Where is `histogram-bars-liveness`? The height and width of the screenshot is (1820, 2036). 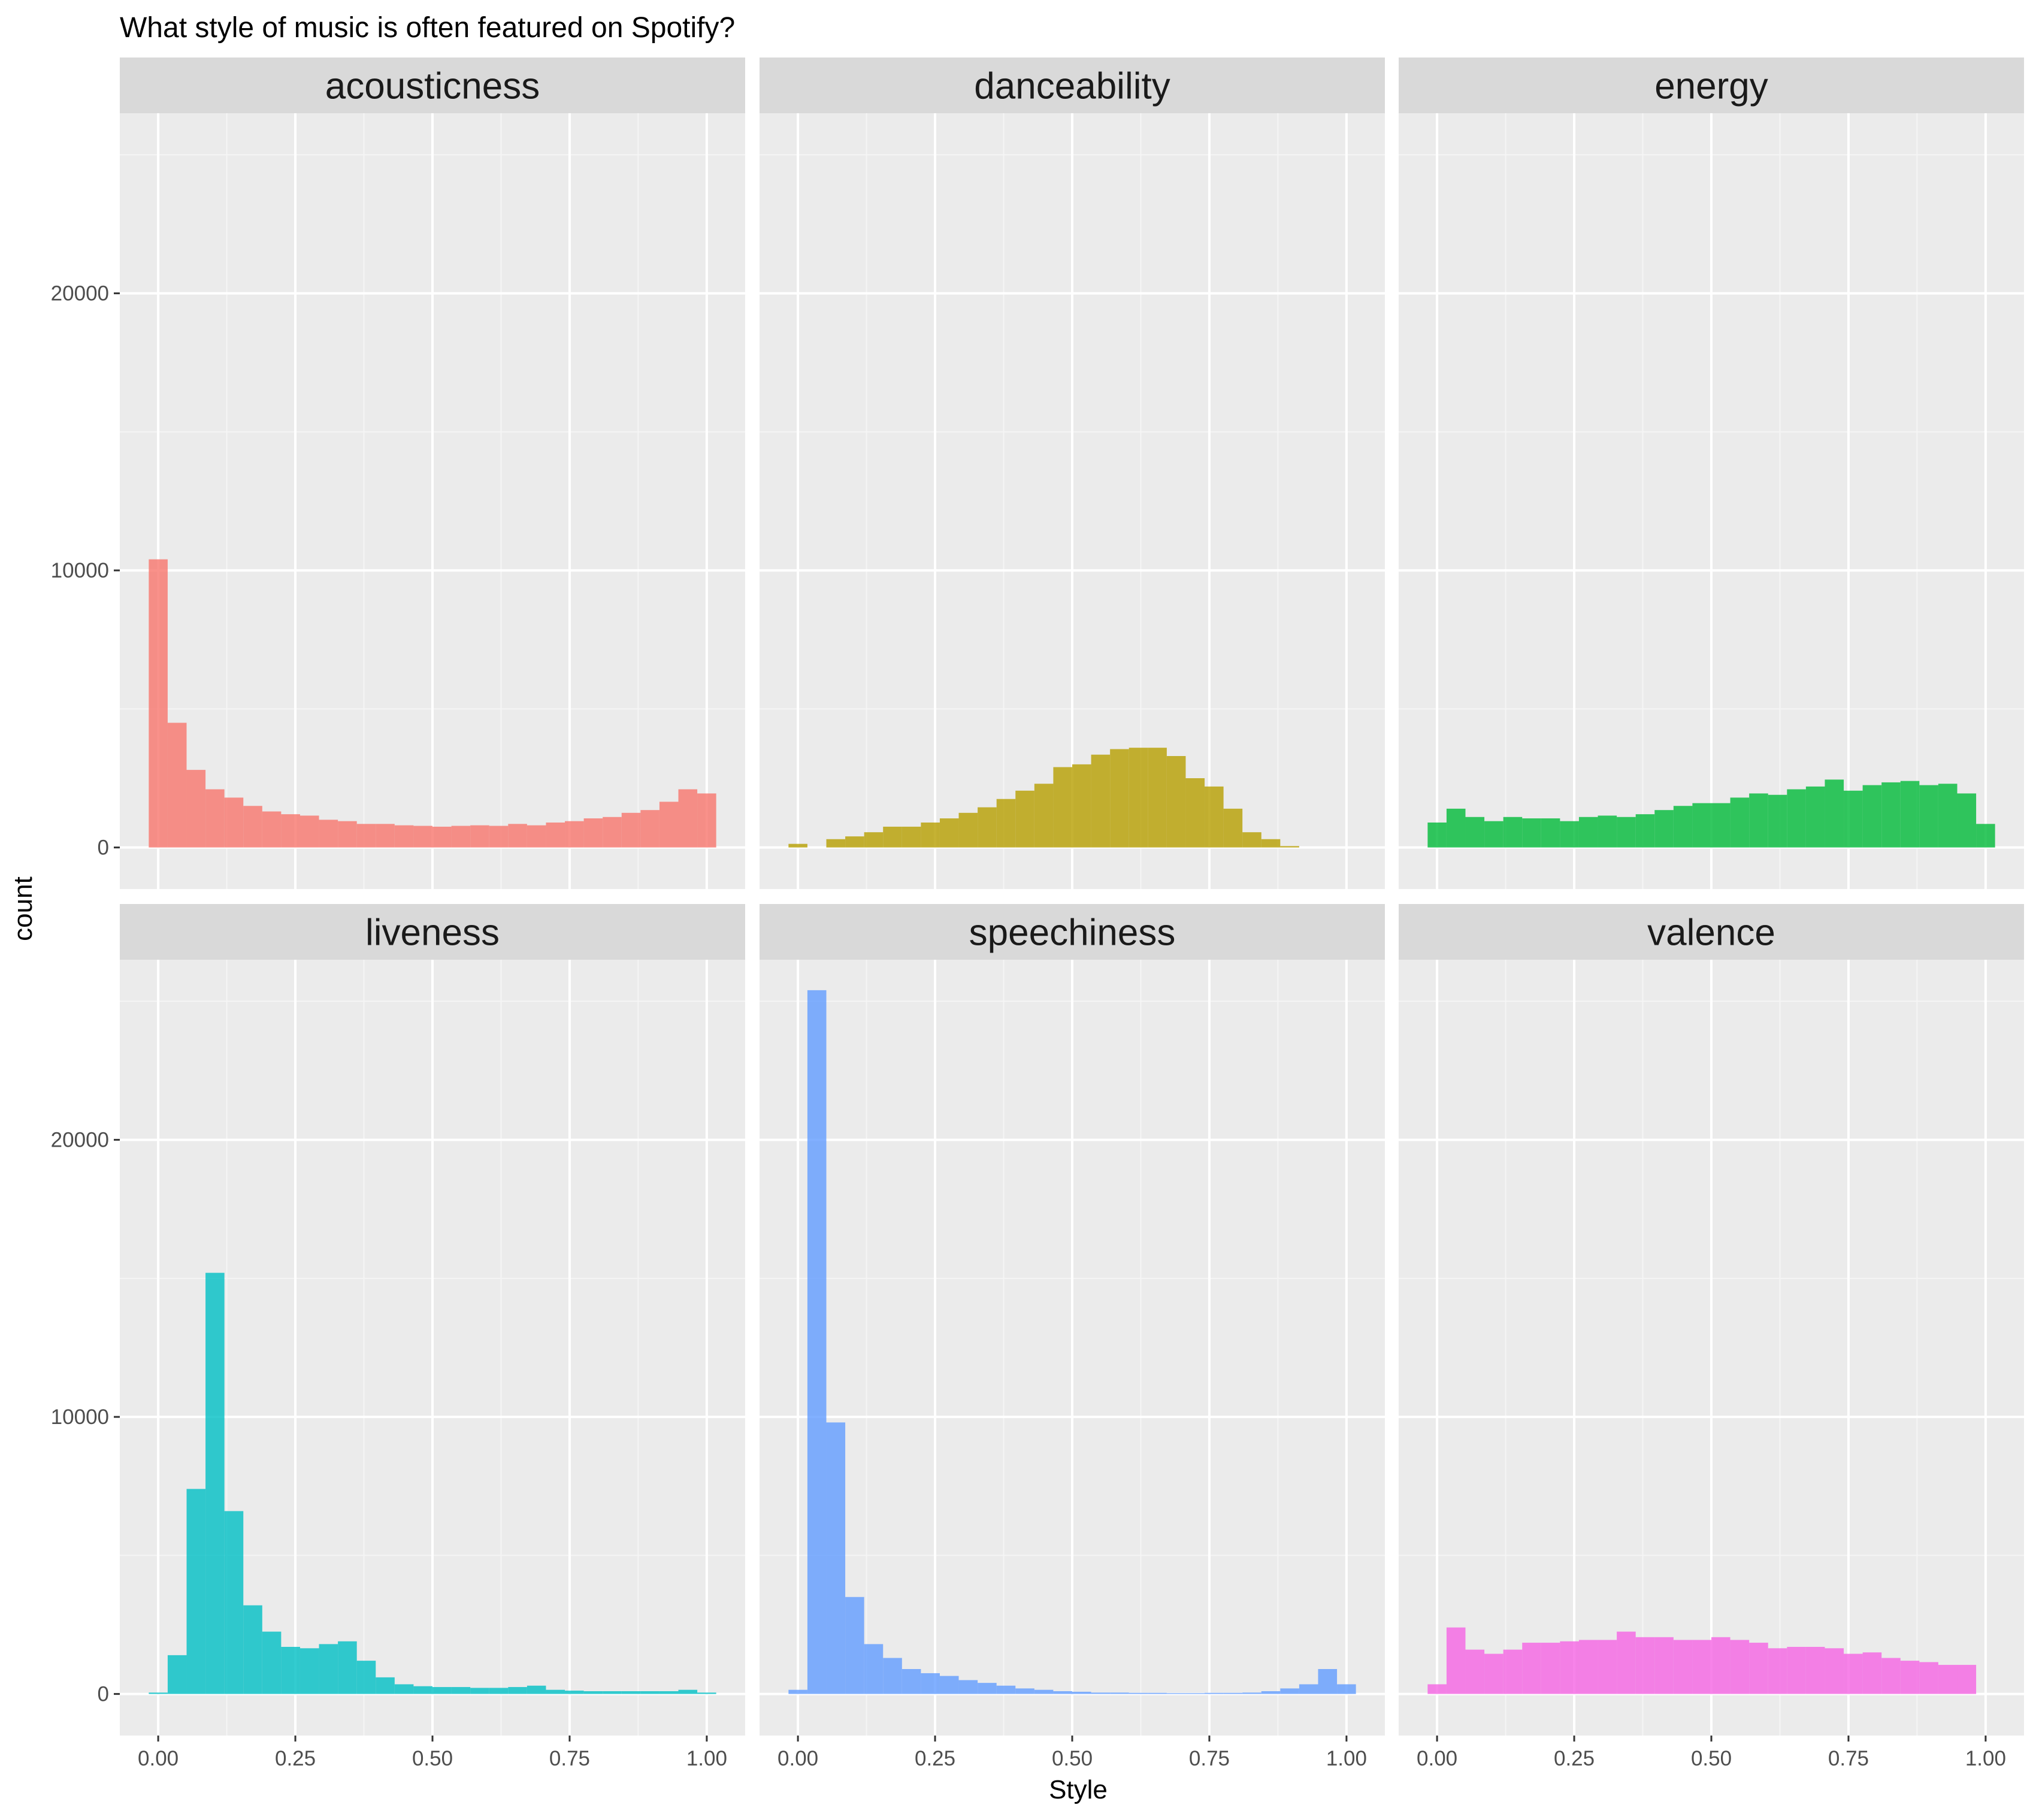 histogram-bars-liveness is located at coordinates (433, 1483).